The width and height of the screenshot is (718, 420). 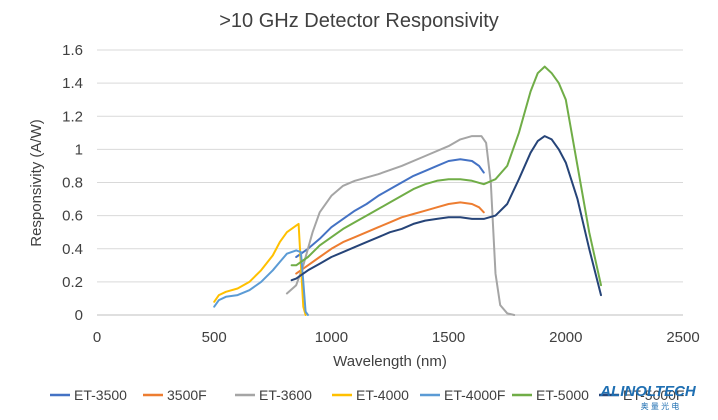 What do you see at coordinates (390, 238) in the screenshot?
I see `series-line-3500f` at bounding box center [390, 238].